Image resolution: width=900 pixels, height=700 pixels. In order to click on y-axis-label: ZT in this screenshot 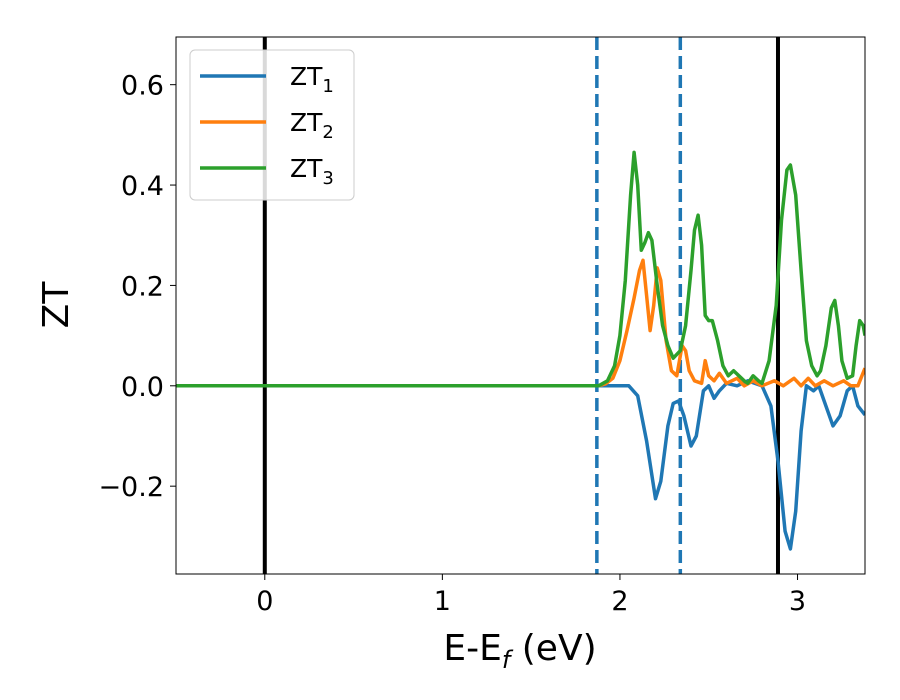, I will do `click(56, 305)`.